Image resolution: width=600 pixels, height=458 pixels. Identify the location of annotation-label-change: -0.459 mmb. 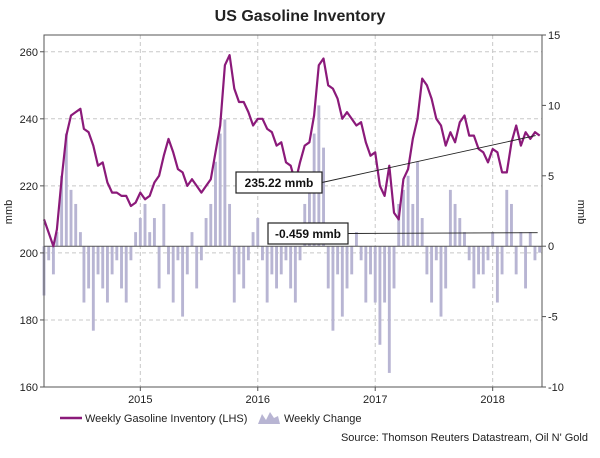
(308, 234).